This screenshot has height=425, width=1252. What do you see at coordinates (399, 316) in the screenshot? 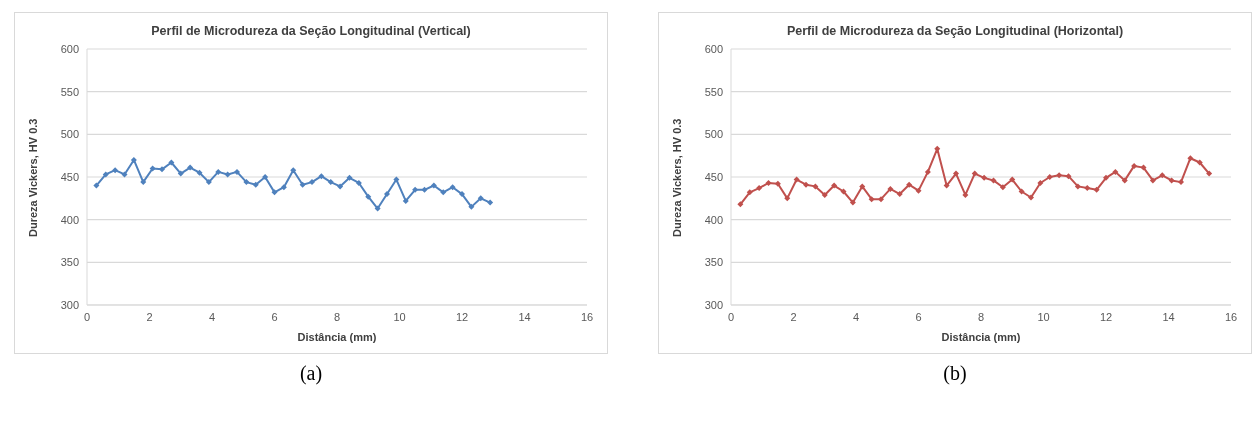
I see `x-tick-label: 10` at bounding box center [399, 316].